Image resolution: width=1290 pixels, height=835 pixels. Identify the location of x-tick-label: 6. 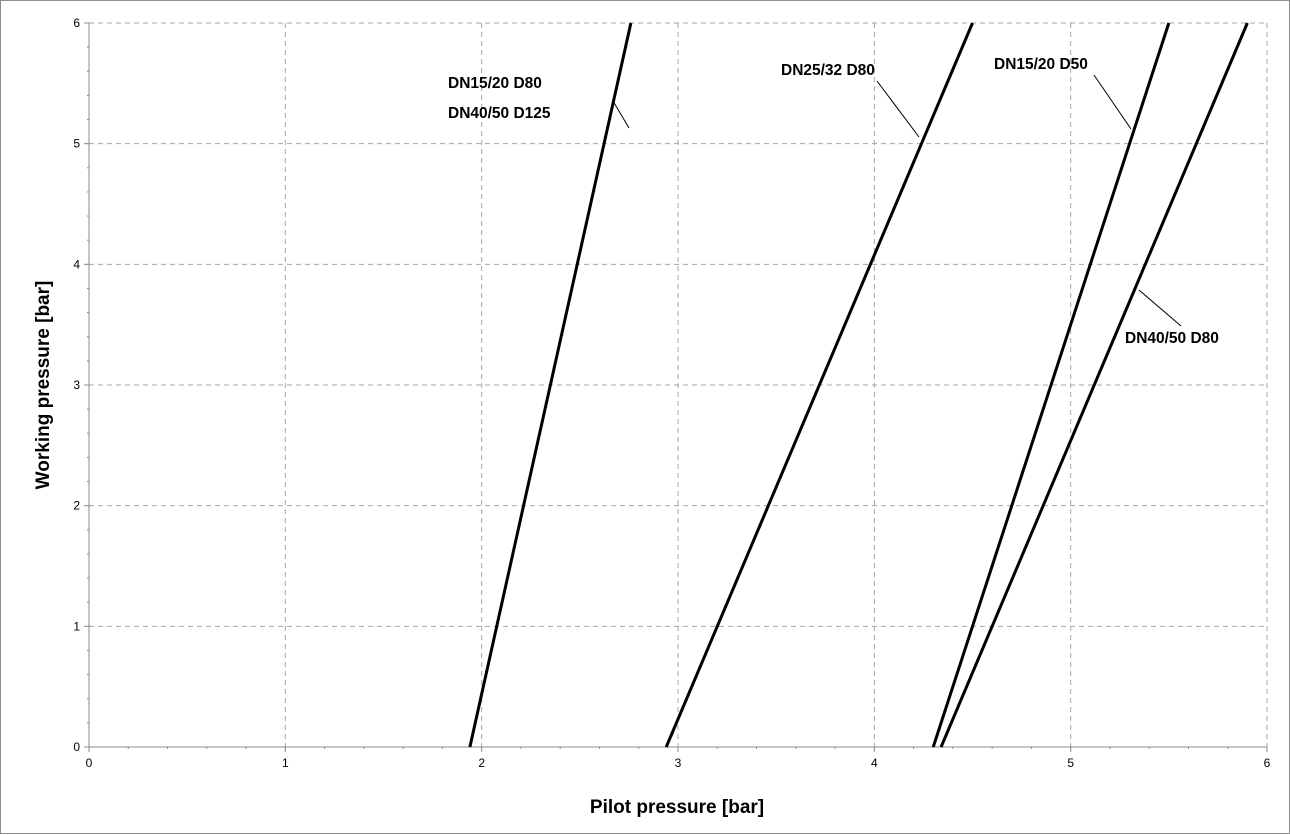
(1267, 763).